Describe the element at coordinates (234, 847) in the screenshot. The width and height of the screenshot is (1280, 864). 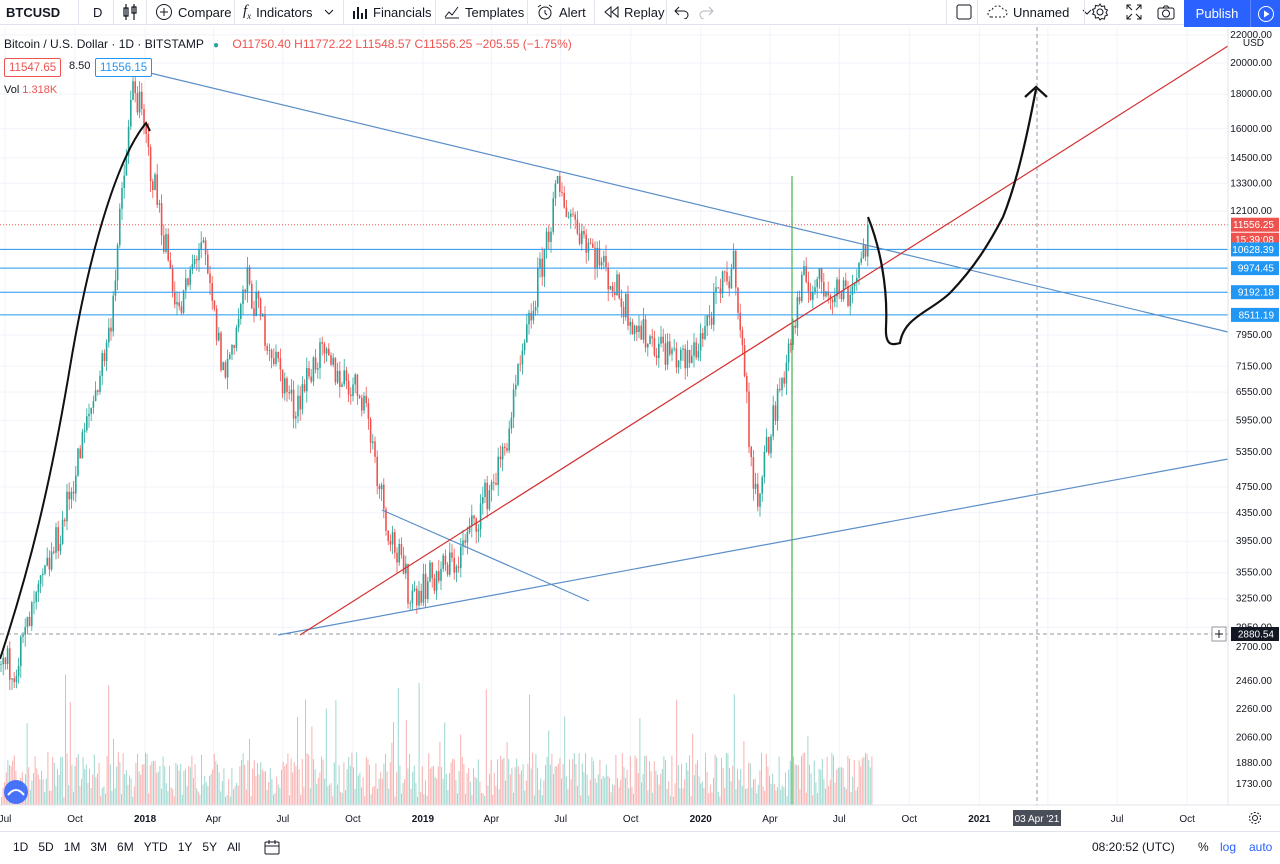
I see `range-all: All` at that location.